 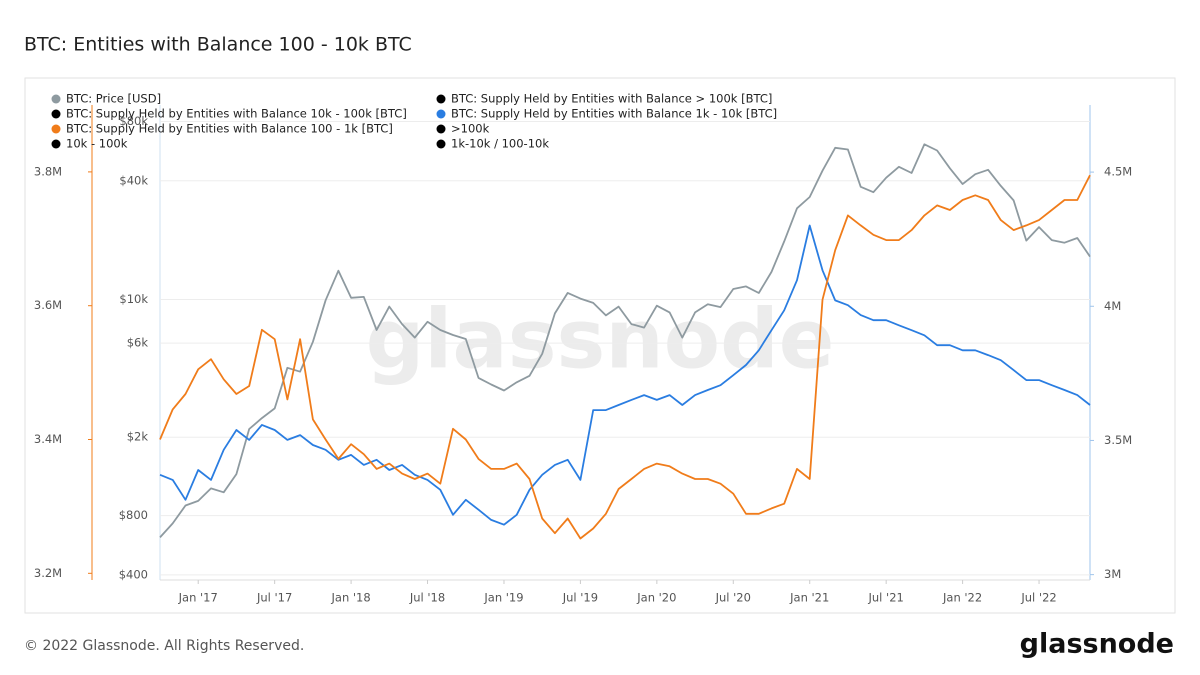 I want to click on y2-tick-label: 3.5M, so click(x=1118, y=440).